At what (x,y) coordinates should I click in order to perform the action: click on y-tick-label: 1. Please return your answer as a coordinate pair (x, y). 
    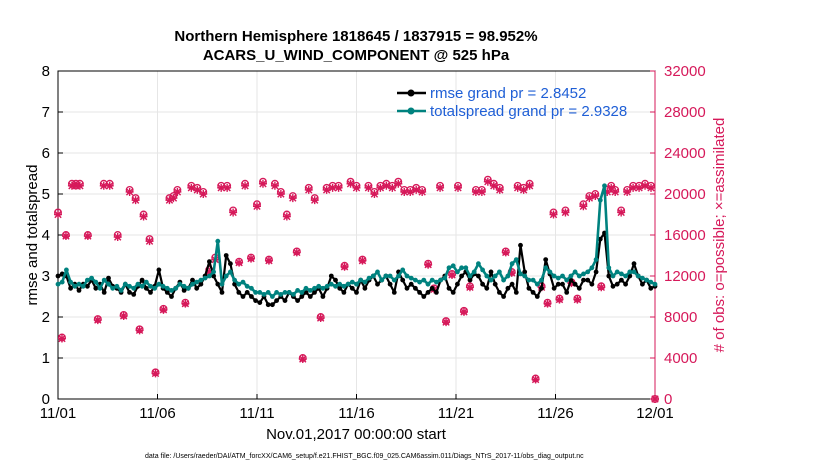
    Looking at the image, I should click on (46, 358).